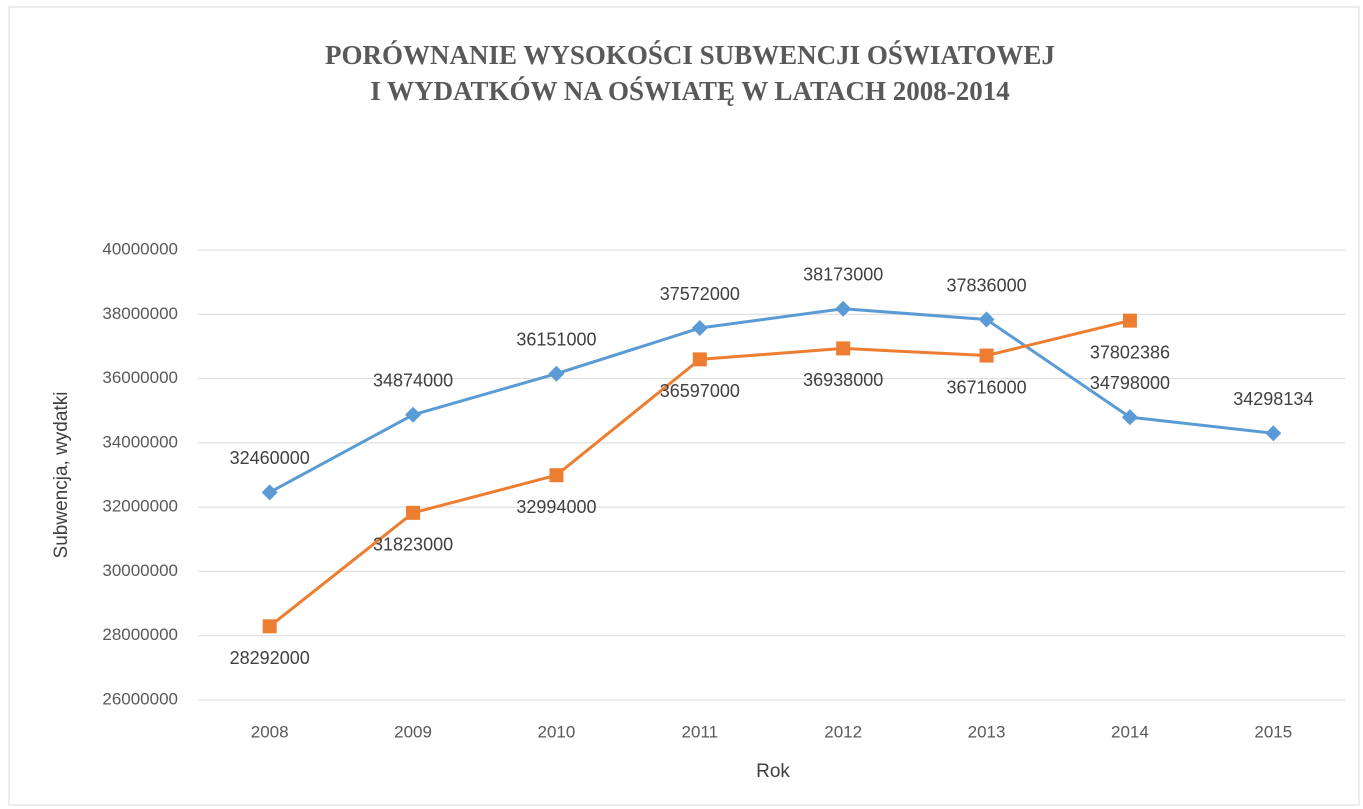  Describe the element at coordinates (843, 274) in the screenshot. I see `data-label: 38173000` at that location.